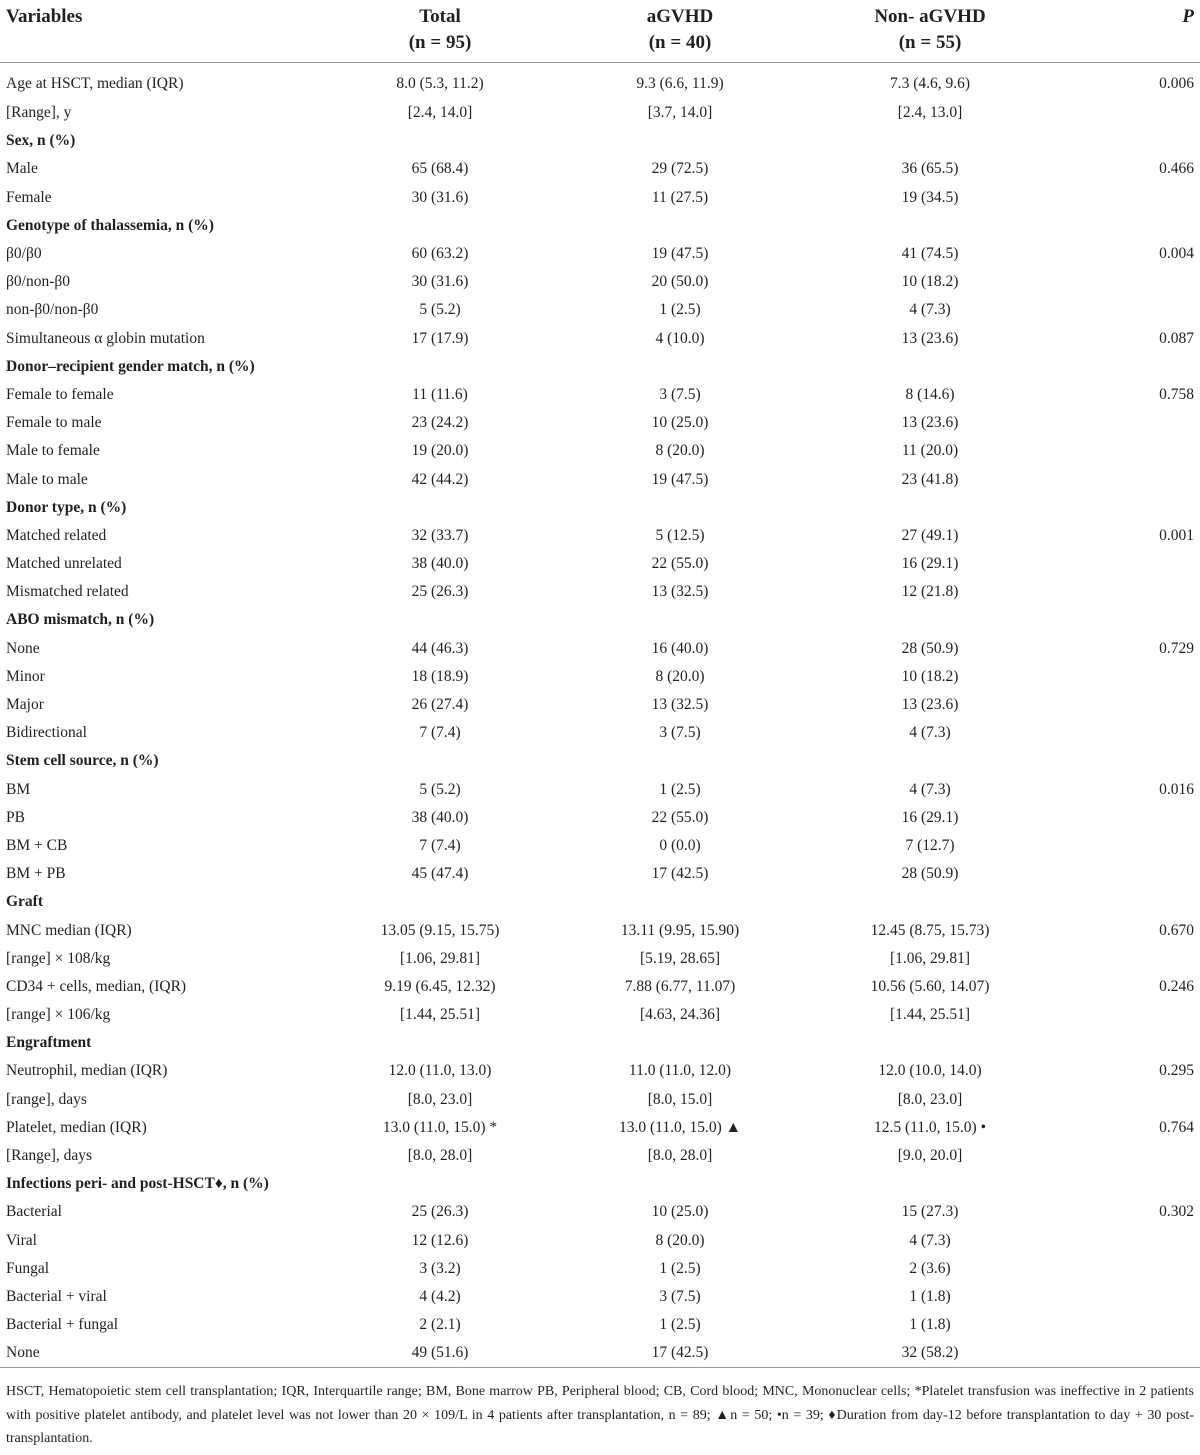 The width and height of the screenshot is (1200, 1455). What do you see at coordinates (440, 310) in the screenshot?
I see `cell-total: 5 (5.2)` at bounding box center [440, 310].